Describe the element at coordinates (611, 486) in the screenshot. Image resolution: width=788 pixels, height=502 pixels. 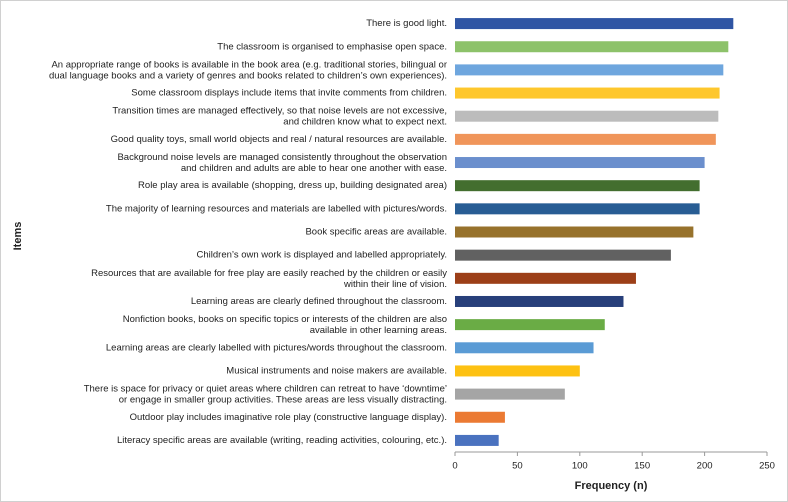
I see `x-axis-title: Frequency (n)` at that location.